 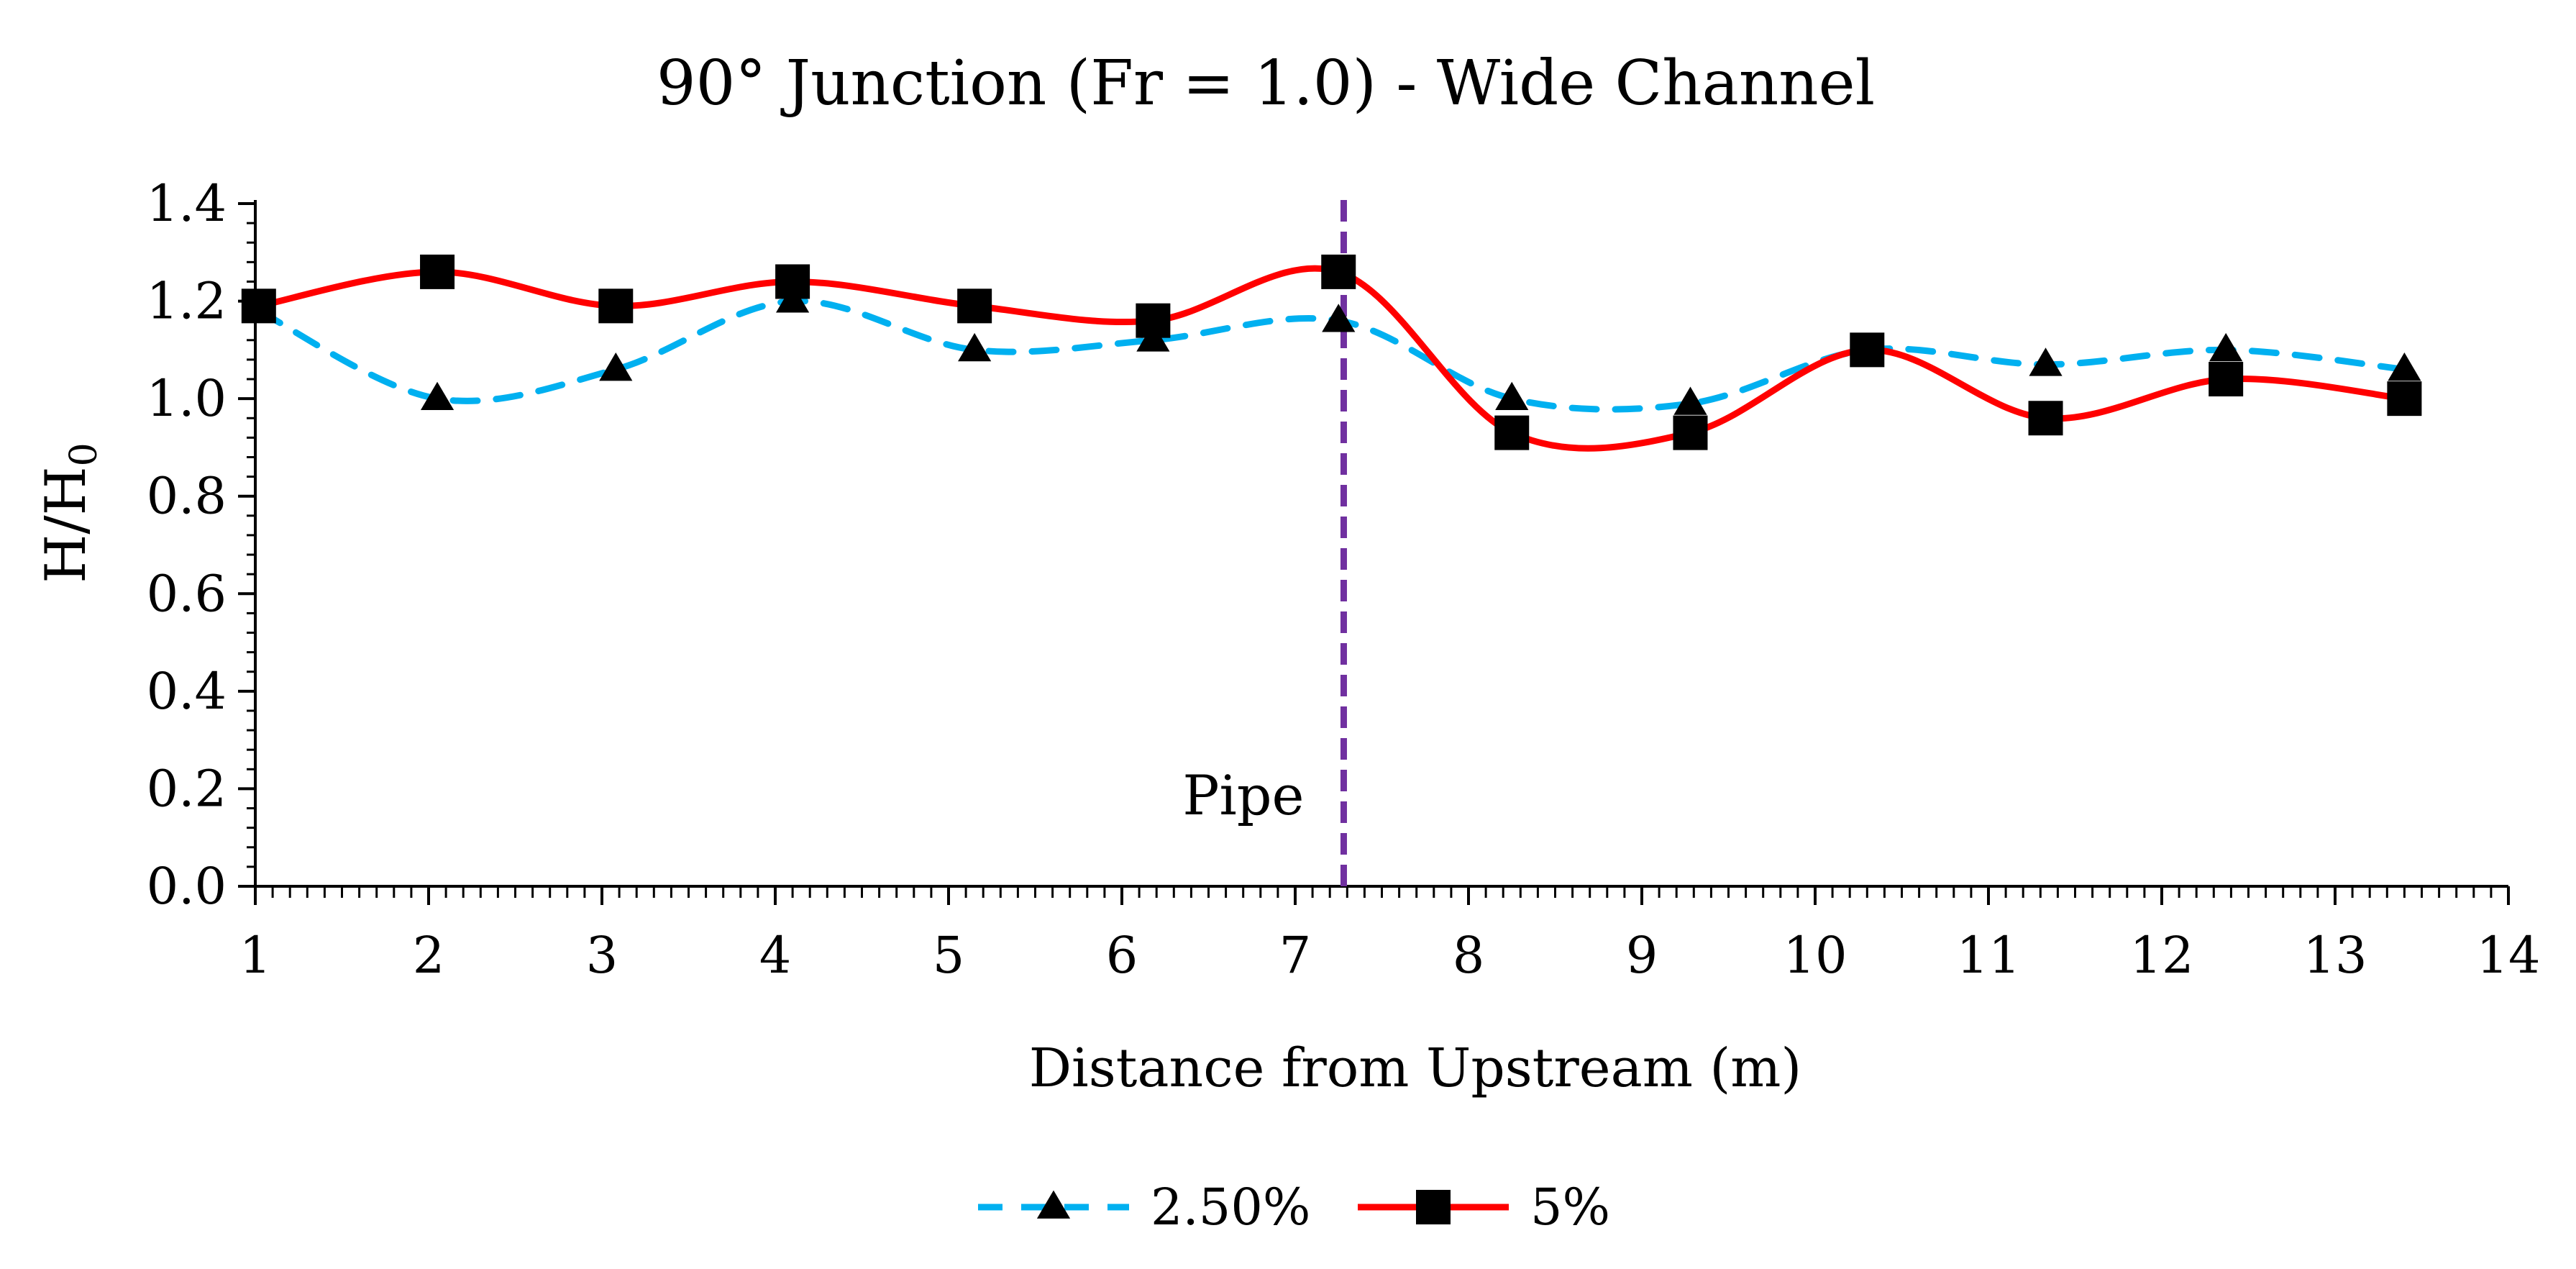 I want to click on x-tick-label: 12, so click(x=2161, y=955).